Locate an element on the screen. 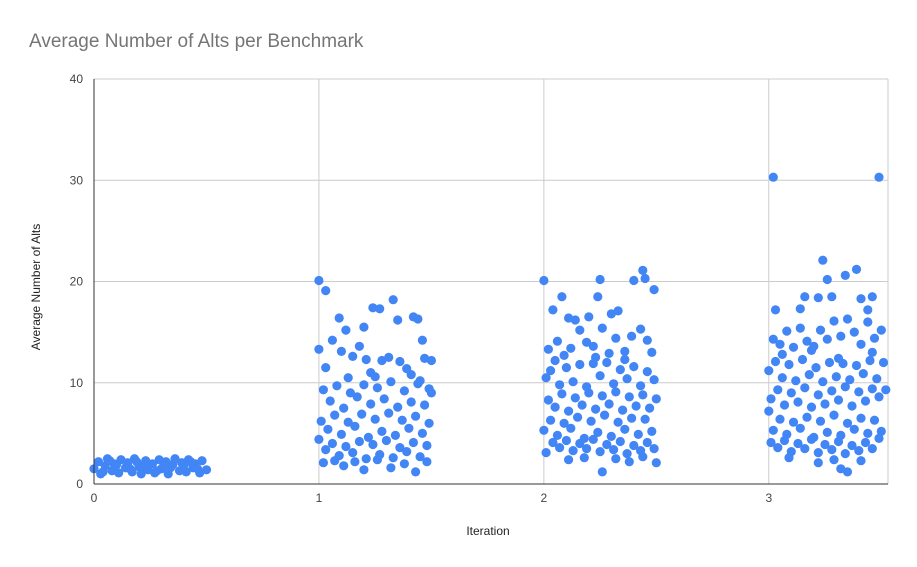 This screenshot has width=917, height=567. y-tick-label: 30 is located at coordinates (77, 180).